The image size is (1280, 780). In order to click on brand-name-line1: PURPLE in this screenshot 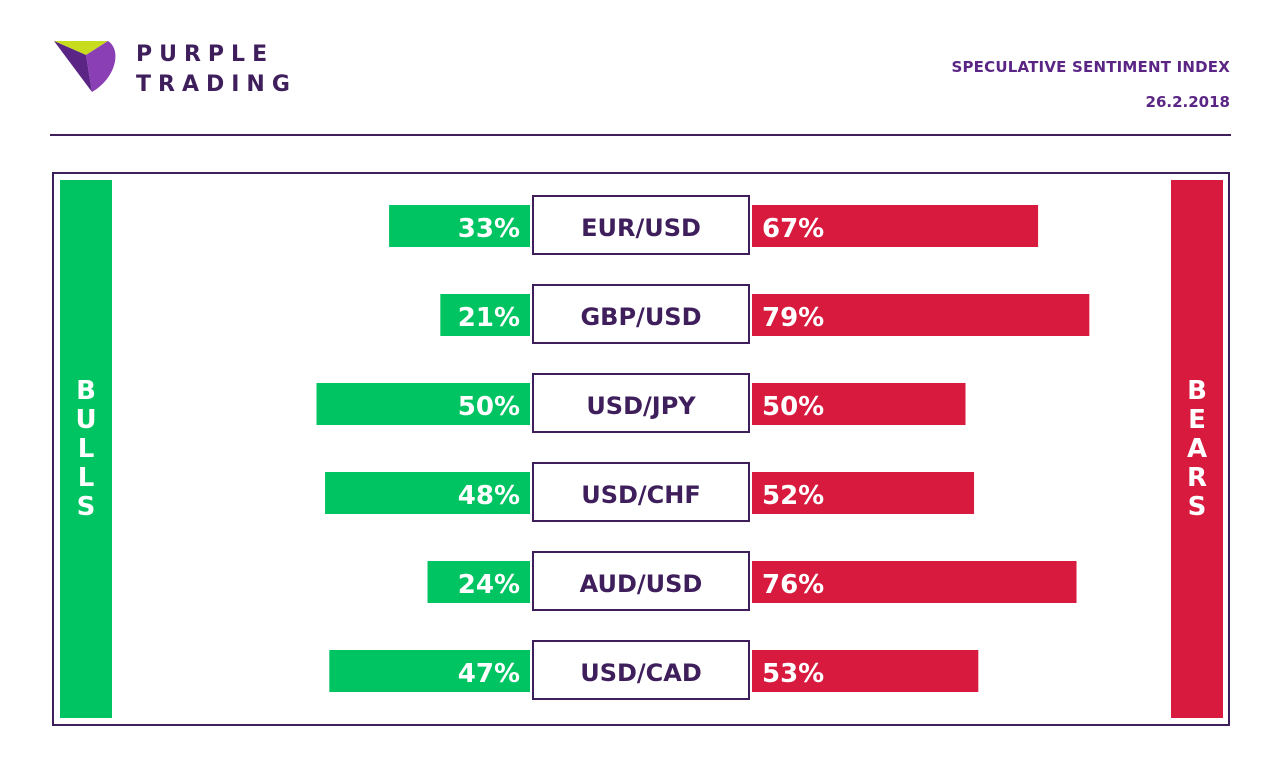, I will do `click(205, 54)`.